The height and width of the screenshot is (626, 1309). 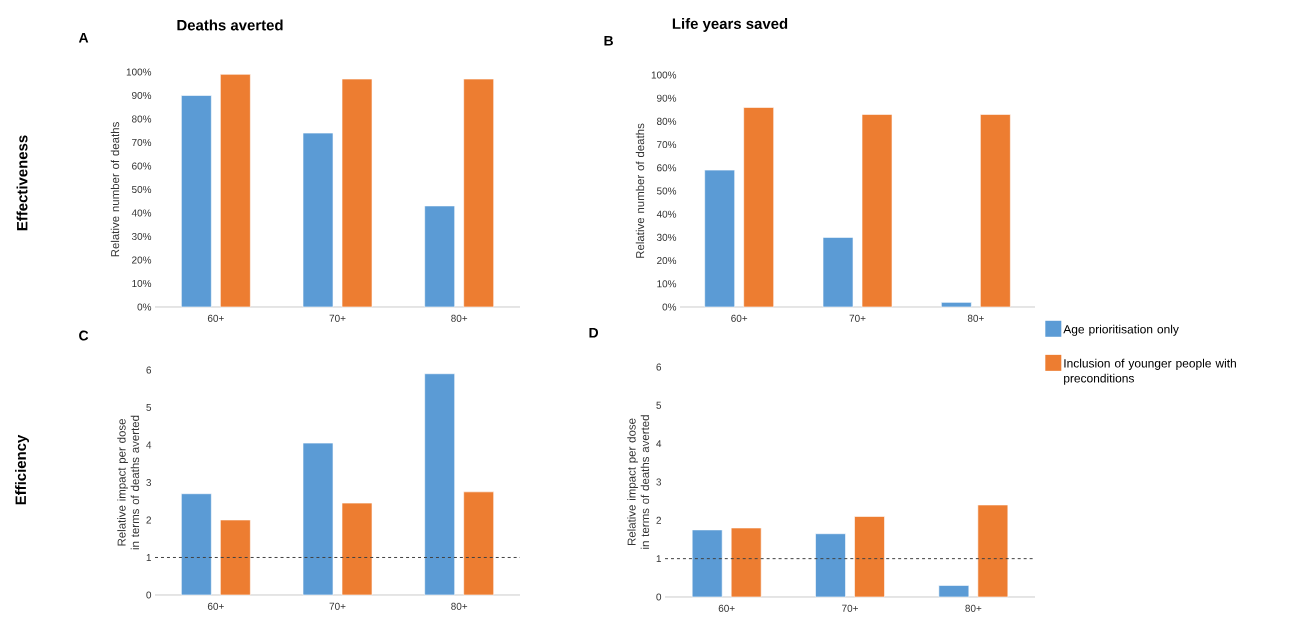 What do you see at coordinates (608, 40) in the screenshot?
I see `chart-title: B` at bounding box center [608, 40].